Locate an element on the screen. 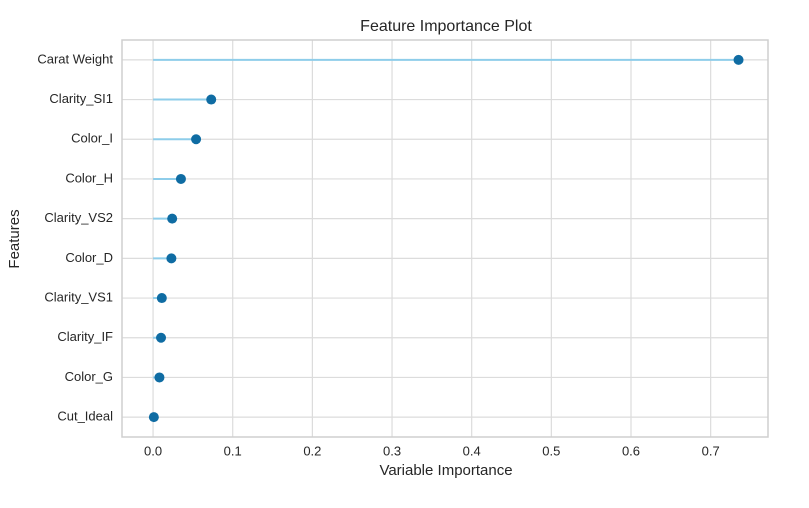 This screenshot has height=508, width=809. y-tick-label: Color_D is located at coordinates (89, 257).